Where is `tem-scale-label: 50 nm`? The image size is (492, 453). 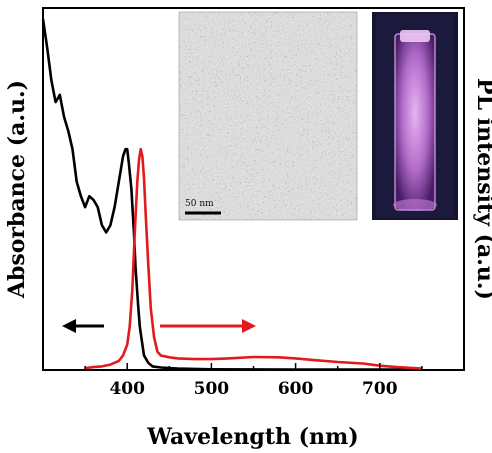 tem-scale-label: 50 nm is located at coordinates (199, 204).